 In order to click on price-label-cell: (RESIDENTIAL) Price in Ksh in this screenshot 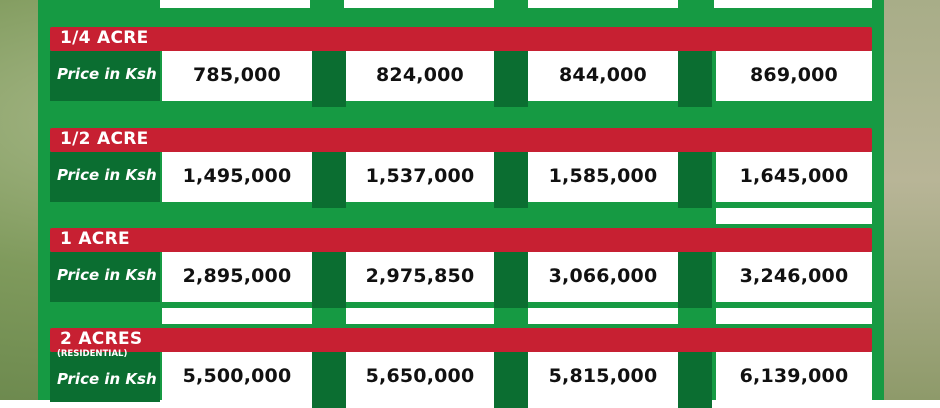, I will do `click(105, 375)`.